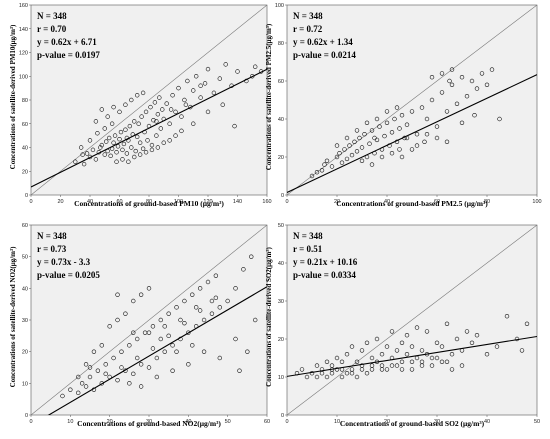 The height and width of the screenshot is (439, 550). Describe the element at coordinates (281, 44) in the screenshot. I see `y-tick-label: 80` at that location.